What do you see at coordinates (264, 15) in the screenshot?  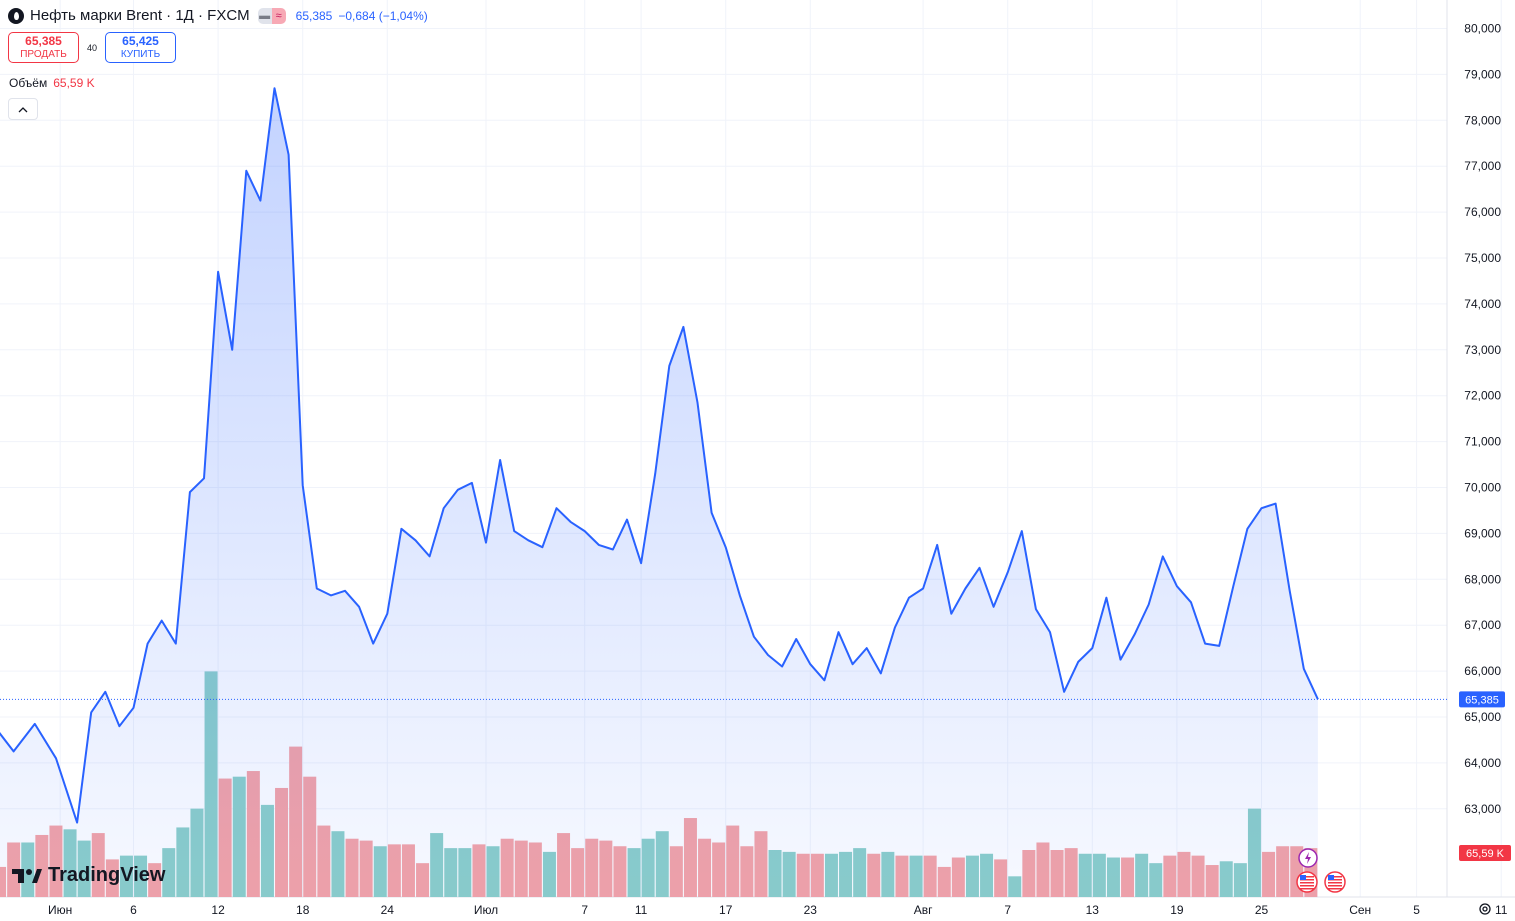 I see `market-closed-icon: ▬` at bounding box center [264, 15].